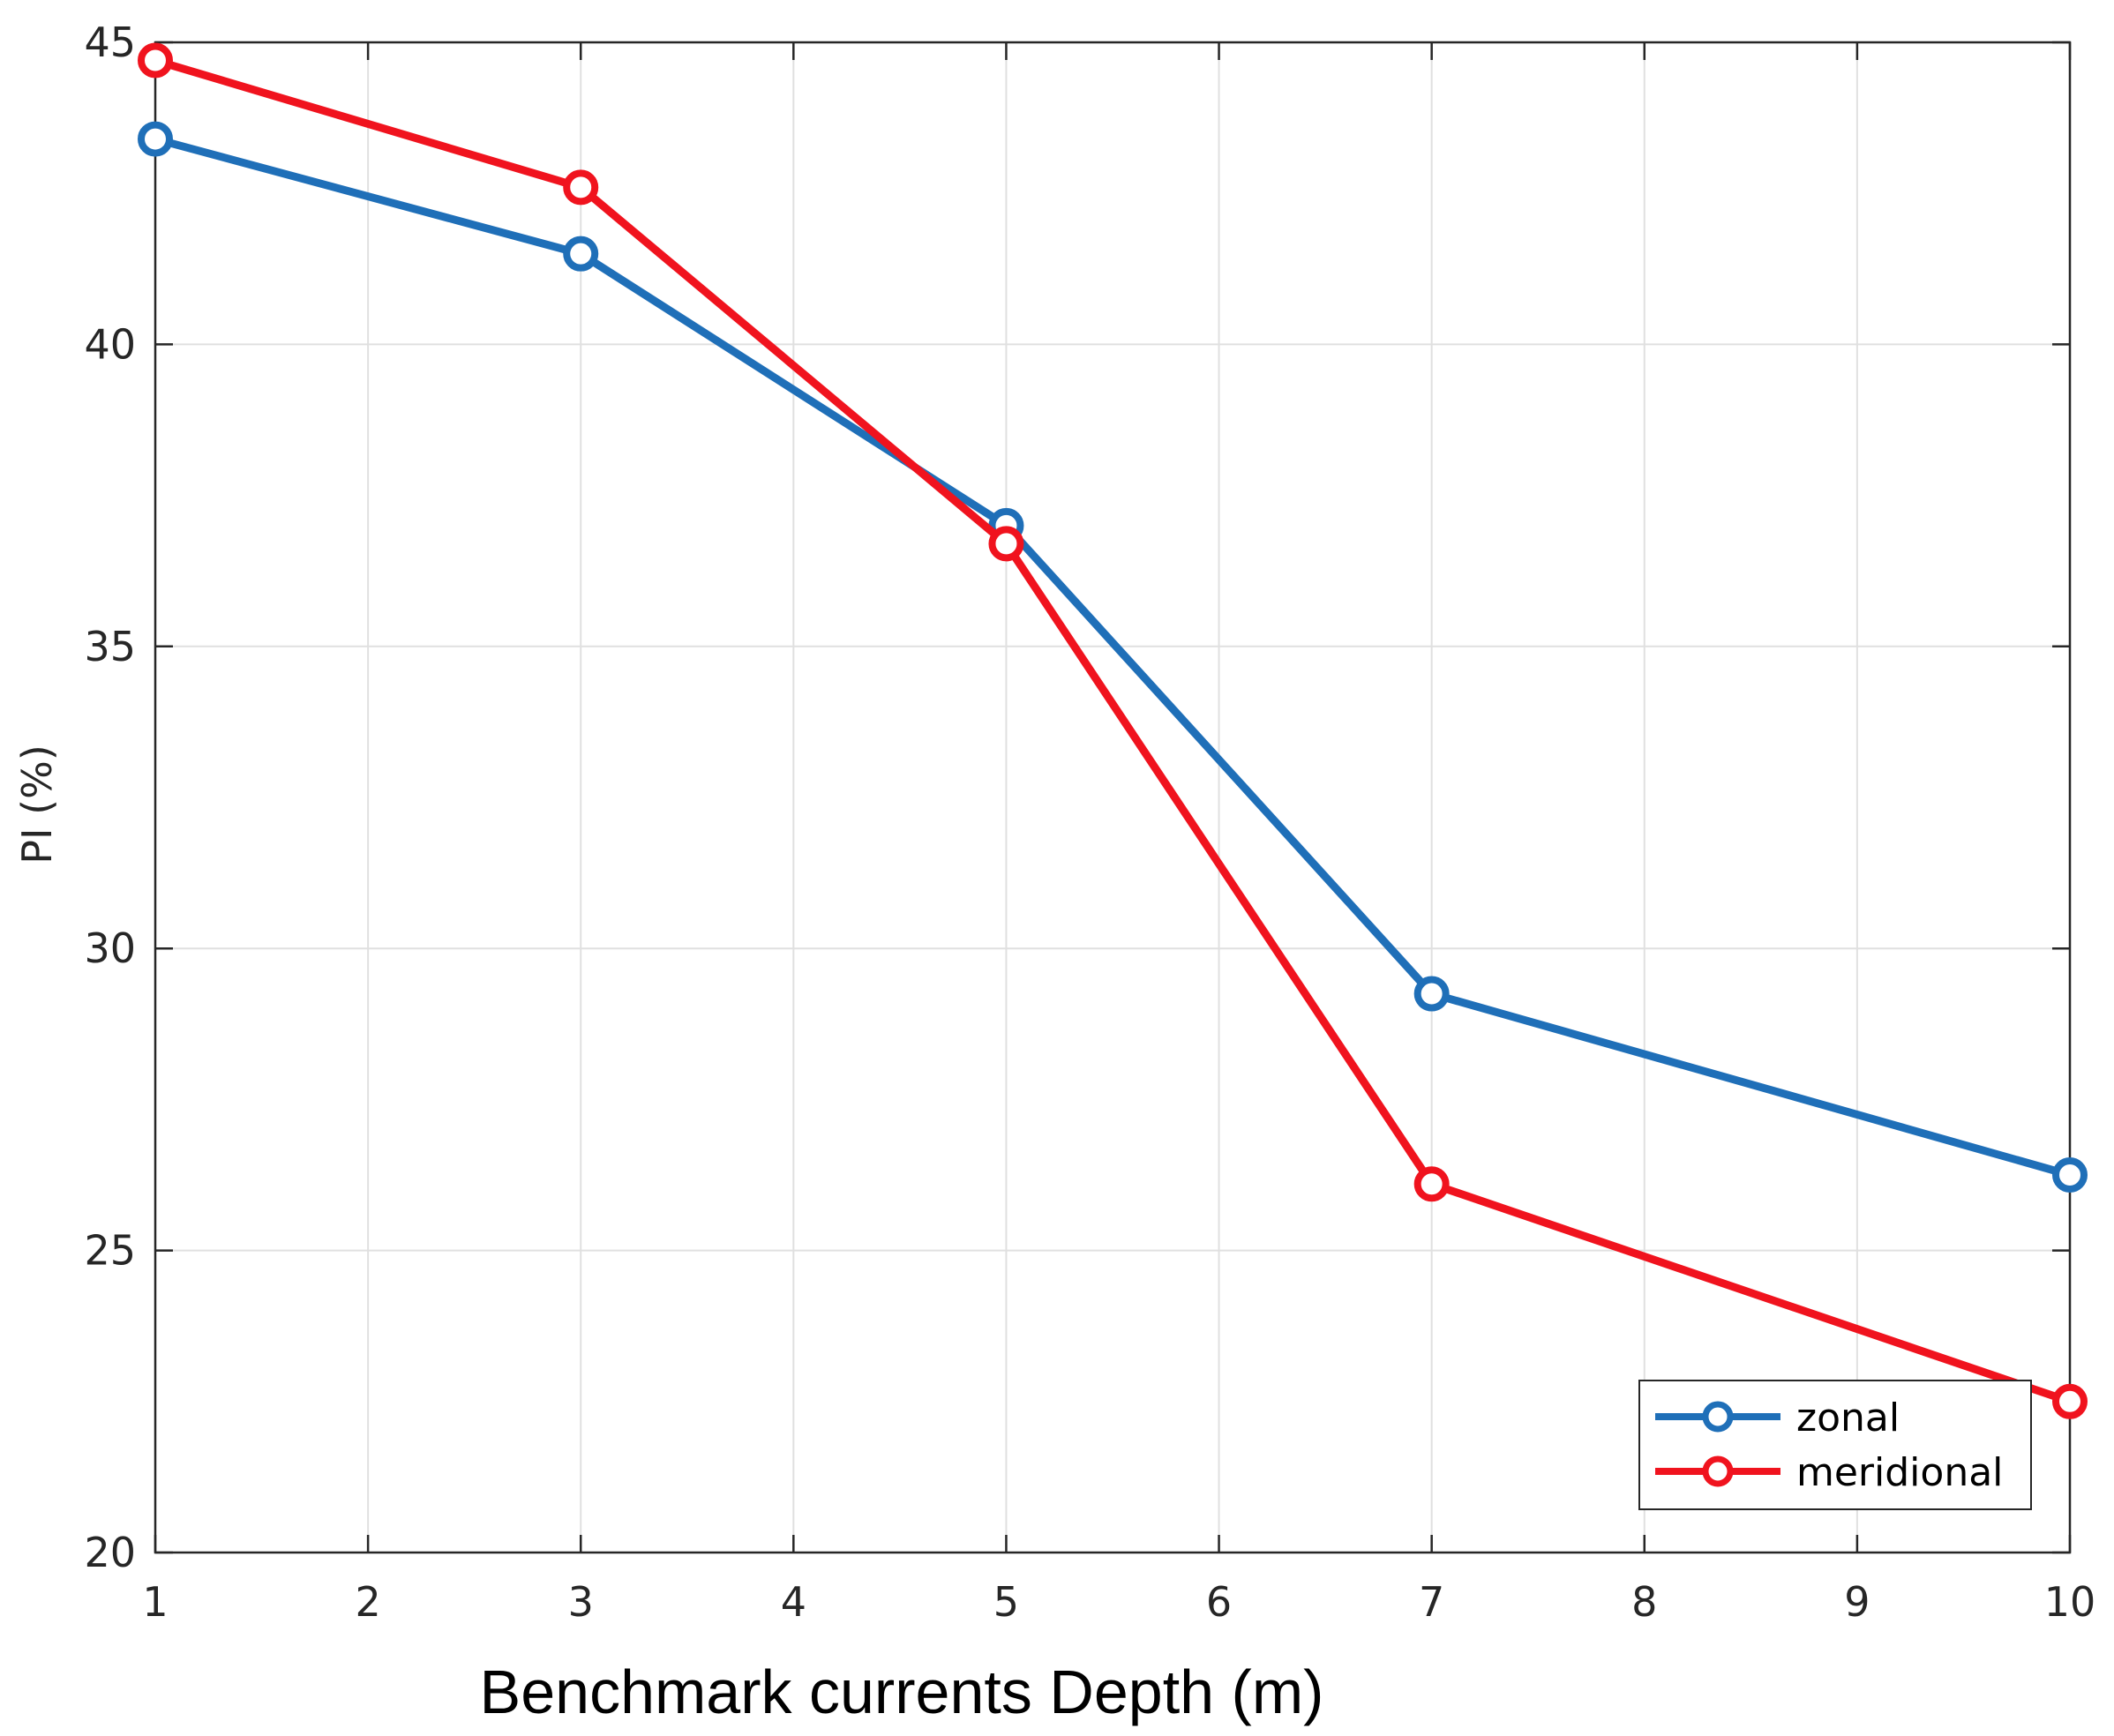 This screenshot has height=1736, width=2114. Describe the element at coordinates (1644, 1602) in the screenshot. I see `x-tick-label: 8` at that location.